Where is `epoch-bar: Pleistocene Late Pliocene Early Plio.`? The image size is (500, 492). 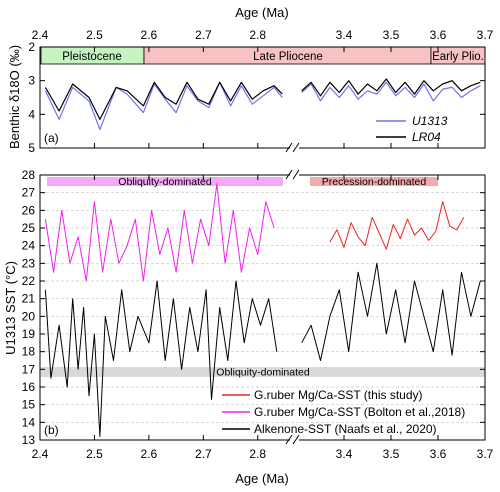 epoch-bar: Pleistocene Late Pliocene Early Plio. is located at coordinates (263, 55).